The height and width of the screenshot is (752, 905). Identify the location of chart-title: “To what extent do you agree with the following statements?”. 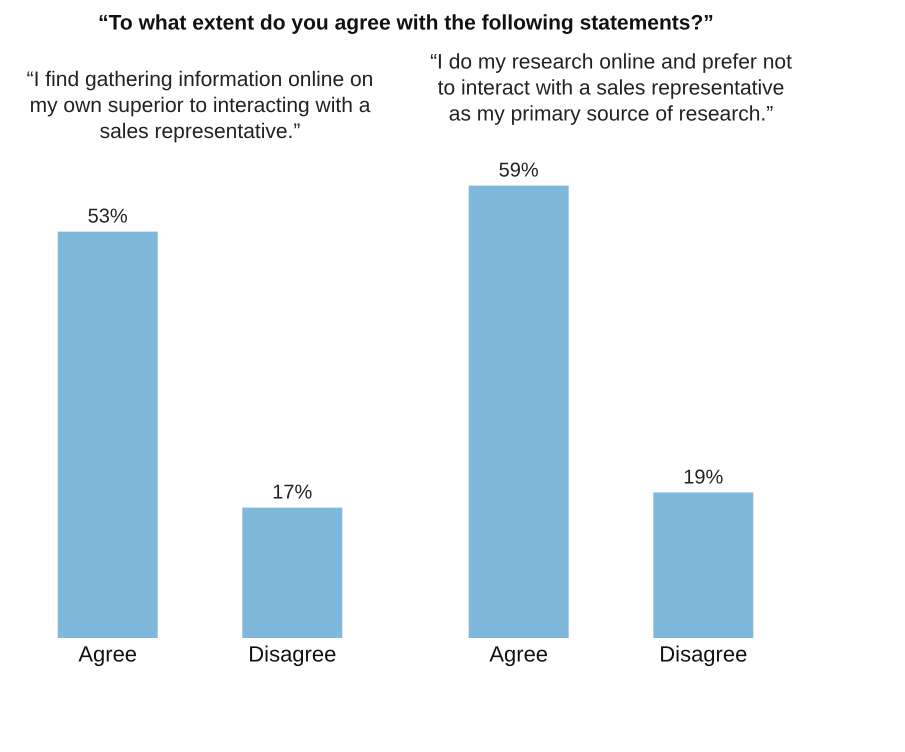
(406, 23).